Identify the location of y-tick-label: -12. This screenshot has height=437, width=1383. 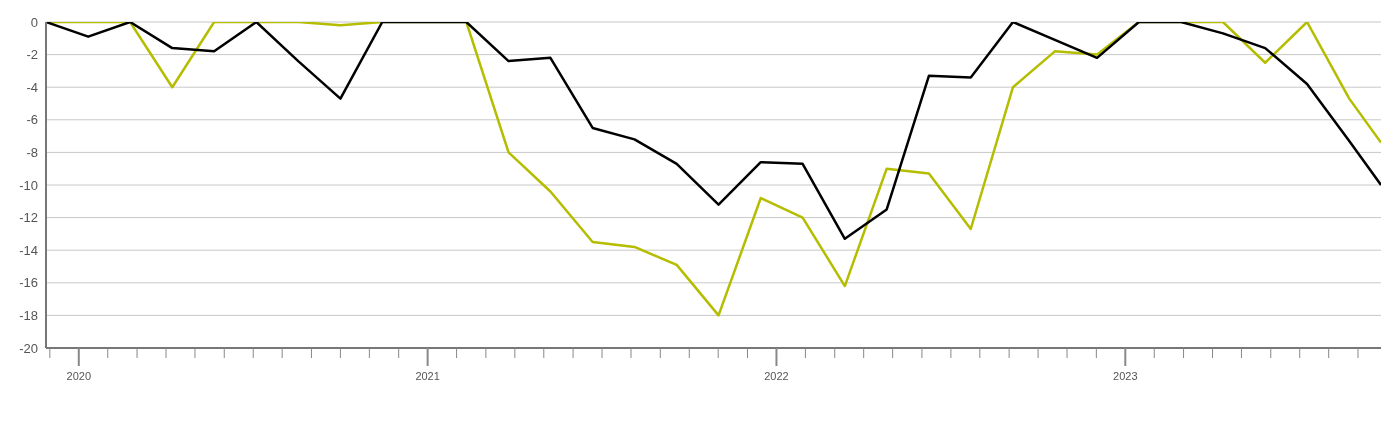
(28, 218).